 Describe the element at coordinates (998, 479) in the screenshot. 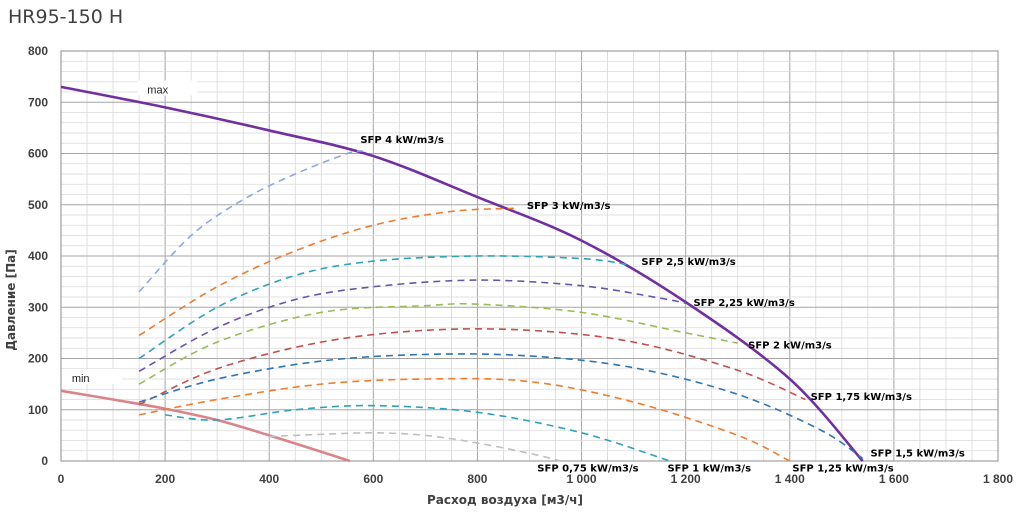

I see `x-tick-label: 1 800` at that location.